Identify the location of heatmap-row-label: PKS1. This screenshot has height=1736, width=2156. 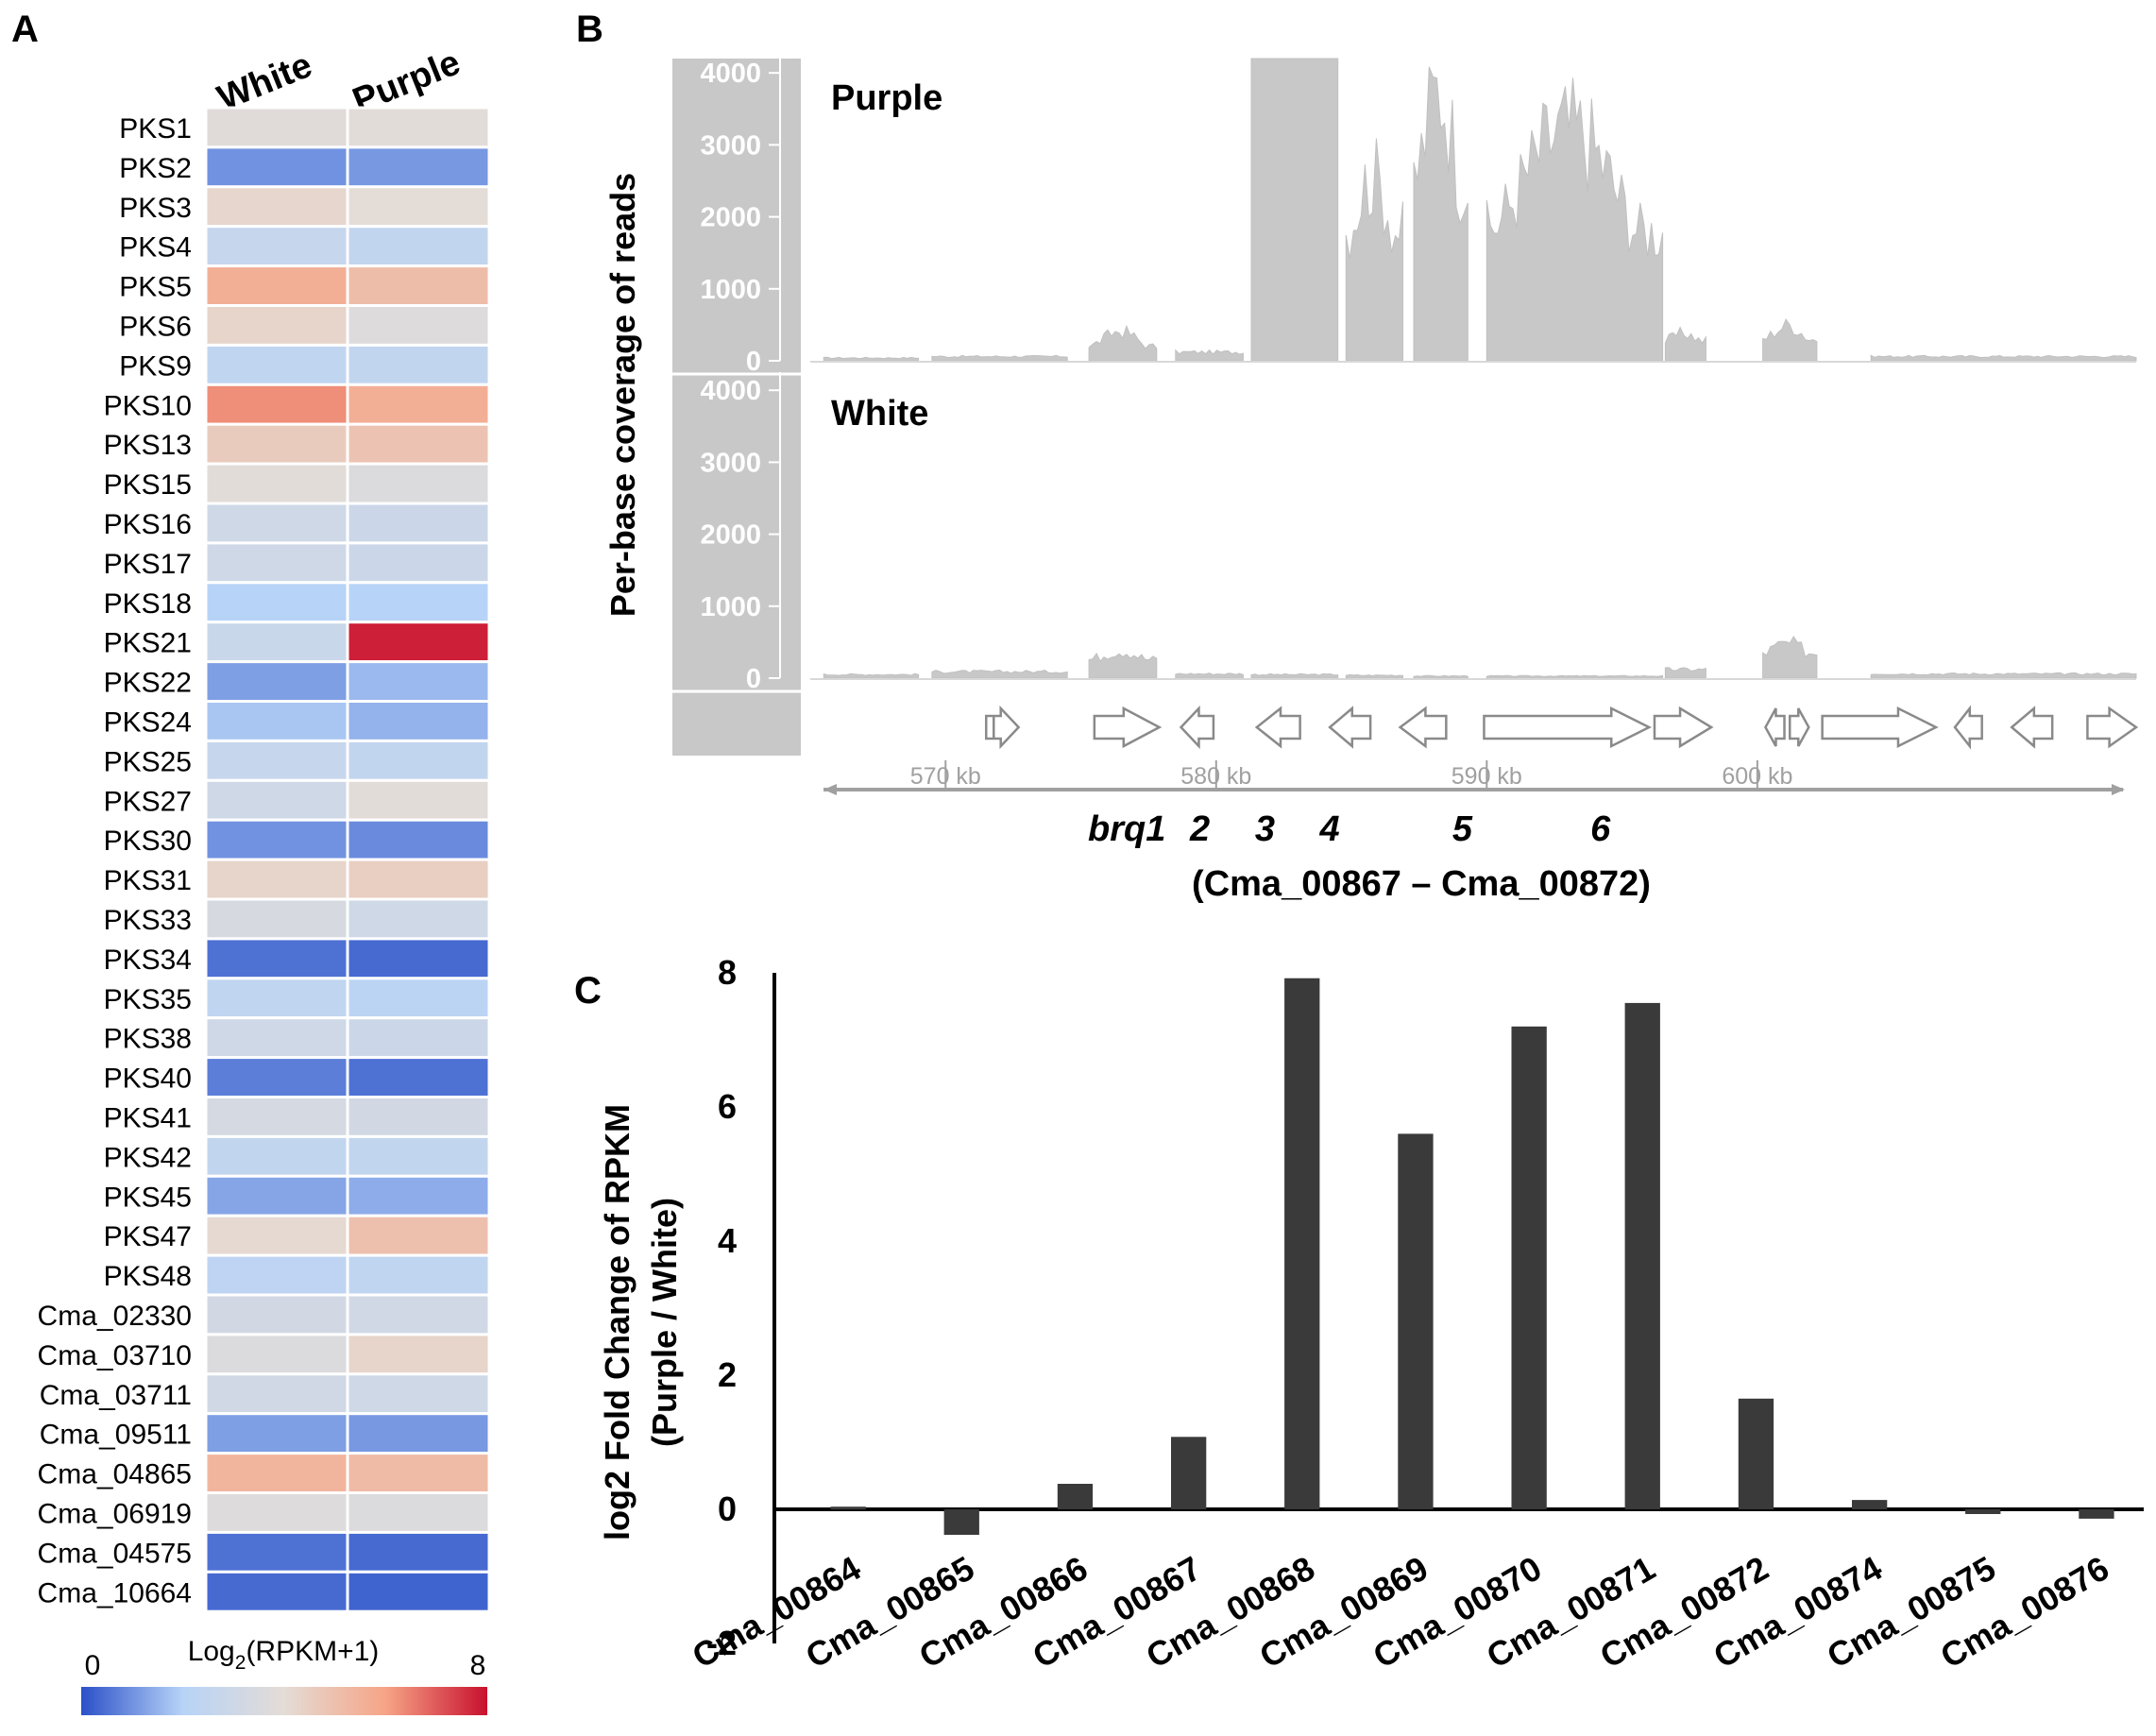
(156, 129).